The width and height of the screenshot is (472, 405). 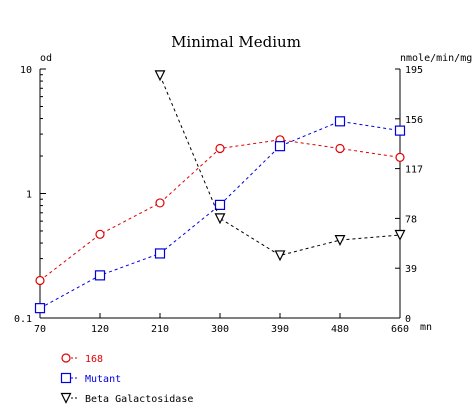 What do you see at coordinates (29, 195) in the screenshot?
I see `left-tick-label: 1` at bounding box center [29, 195].